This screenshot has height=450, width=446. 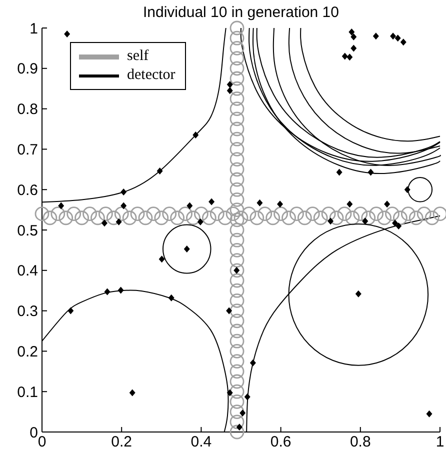 What do you see at coordinates (281, 442) in the screenshot?
I see `x-tick-label: 0.6` at bounding box center [281, 442].